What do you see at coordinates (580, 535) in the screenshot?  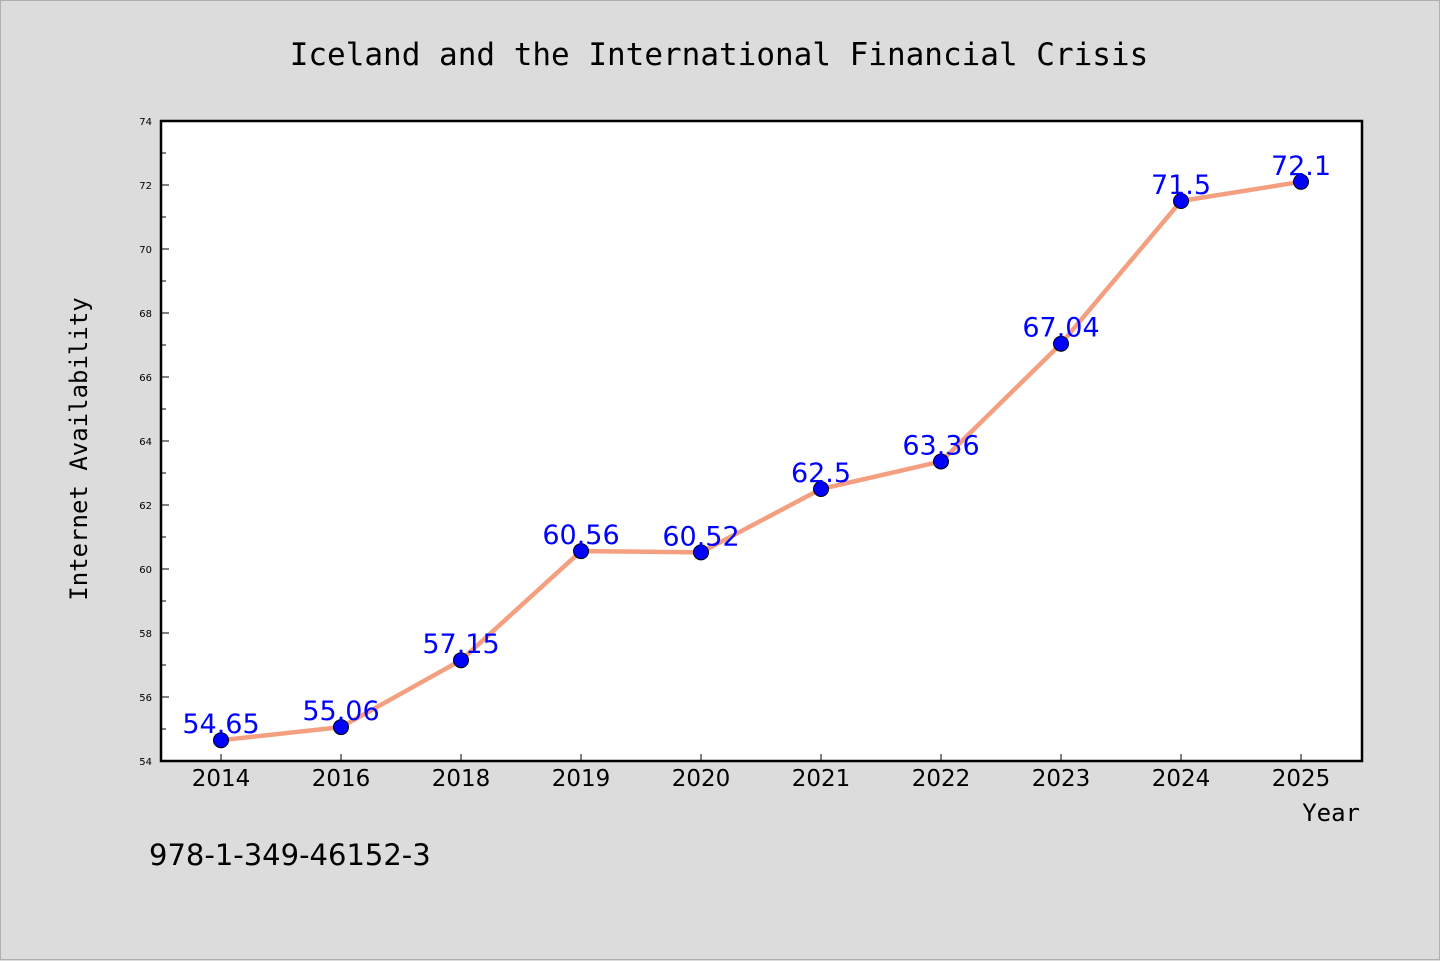 I see `data-label: 60.56` at bounding box center [580, 535].